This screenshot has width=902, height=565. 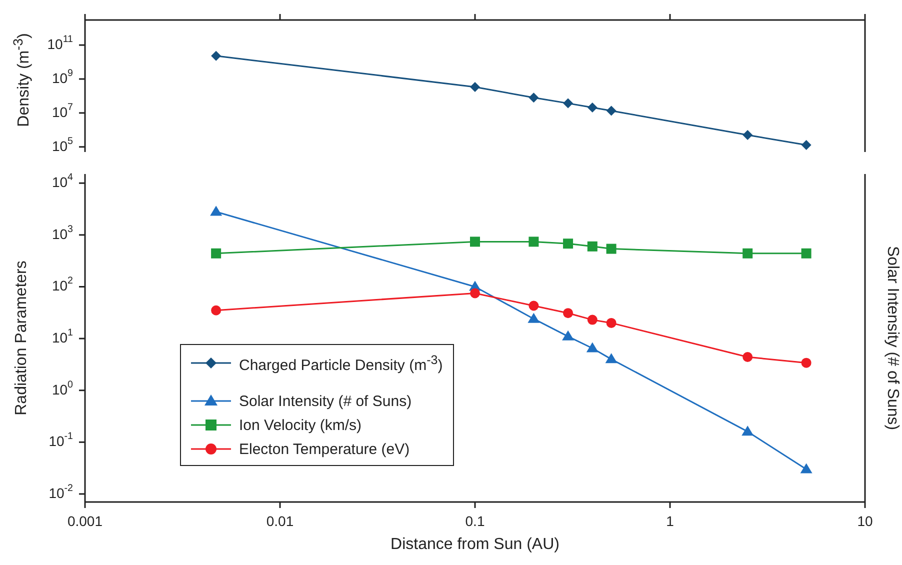 I want to click on y-tick-label: 10$^{2}$, so click(x=62, y=285).